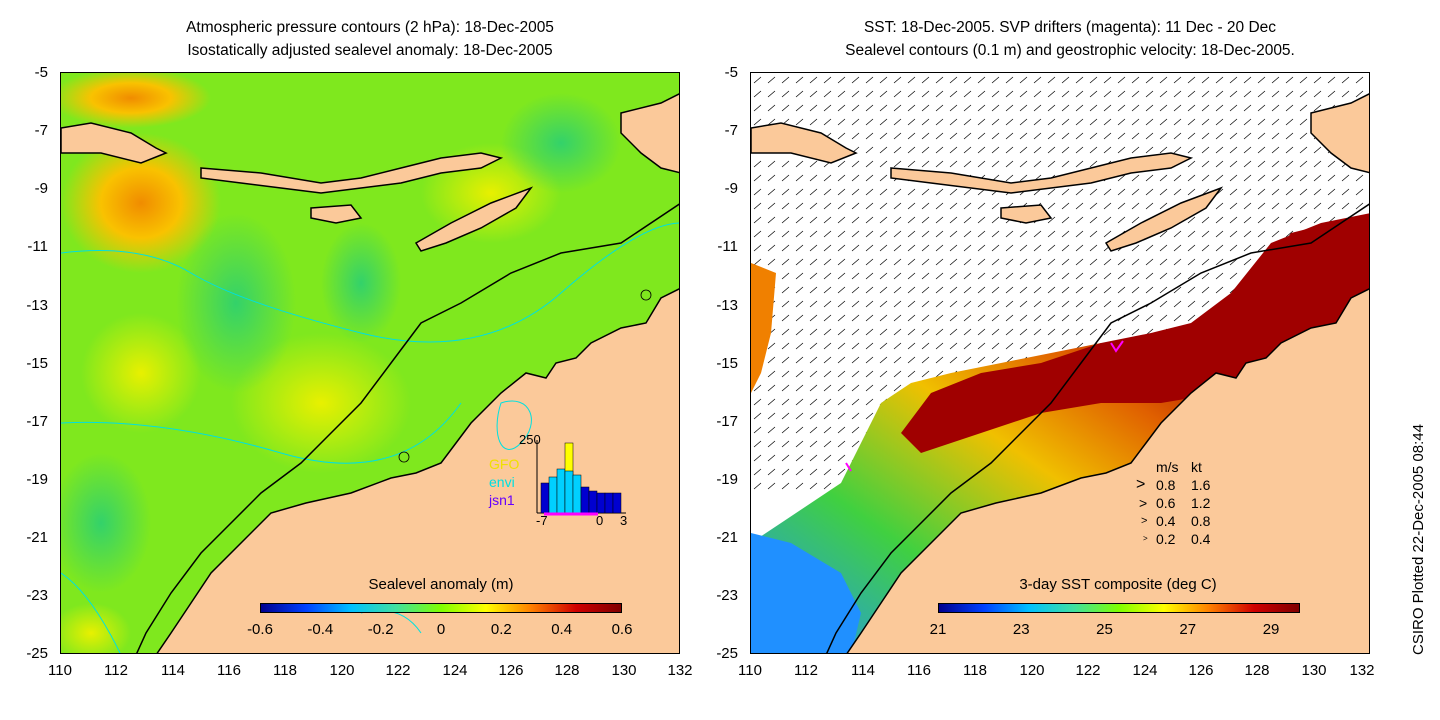 Image resolution: width=1440 pixels, height=720 pixels. I want to click on x-tick-label: 130, so click(624, 670).